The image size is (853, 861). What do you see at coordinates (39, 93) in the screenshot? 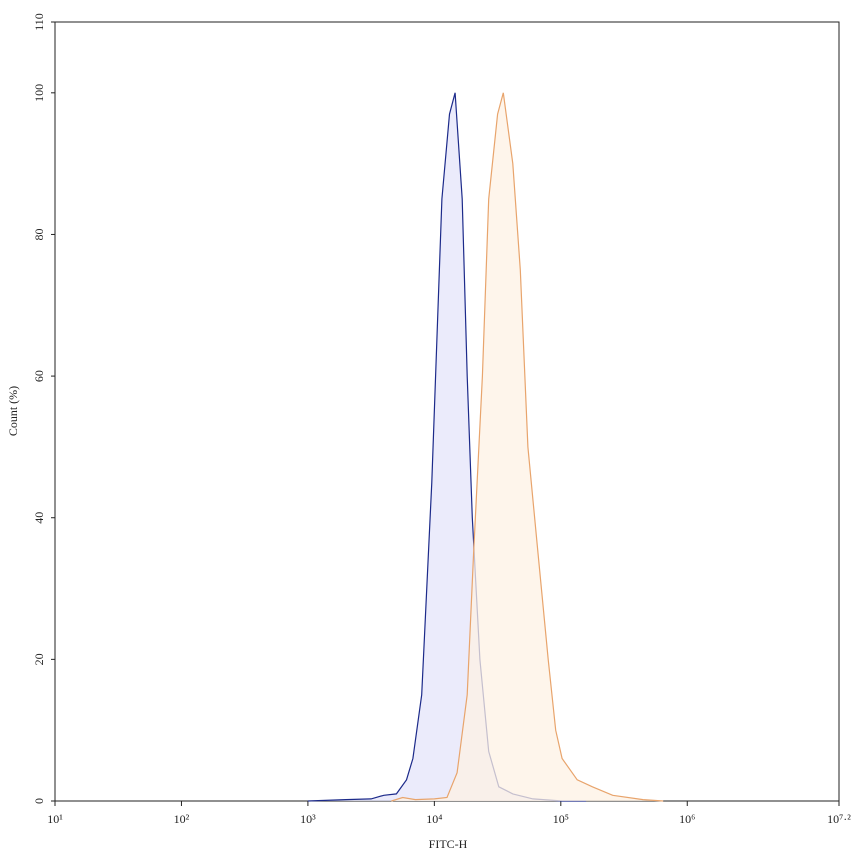
I see `y-tick-label: 100` at bounding box center [39, 93].